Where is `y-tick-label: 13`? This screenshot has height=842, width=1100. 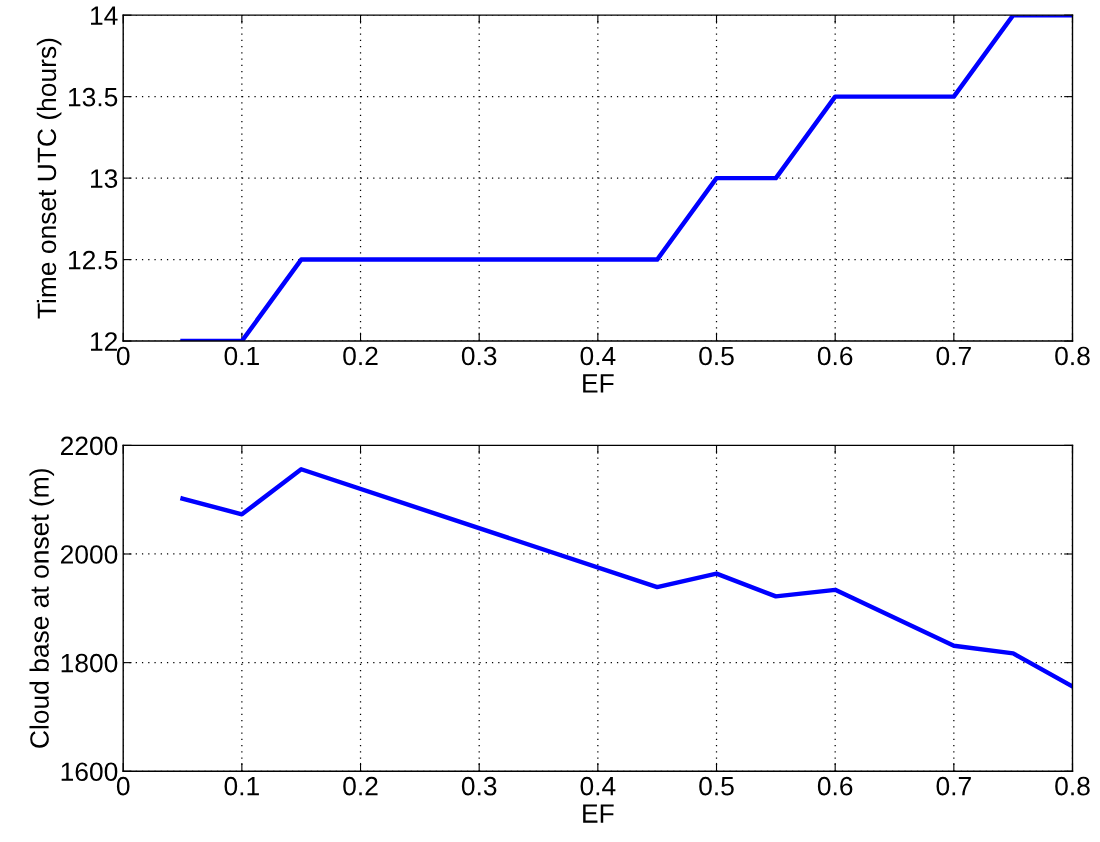 y-tick-label: 13 is located at coordinates (104, 178).